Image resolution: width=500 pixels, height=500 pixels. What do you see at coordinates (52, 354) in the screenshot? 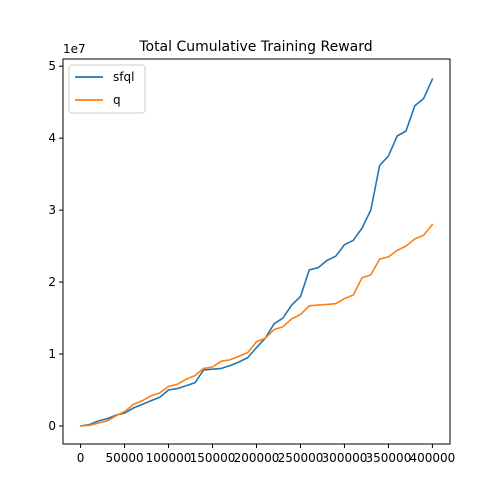
I see `y-tick-label: 1` at bounding box center [52, 354].